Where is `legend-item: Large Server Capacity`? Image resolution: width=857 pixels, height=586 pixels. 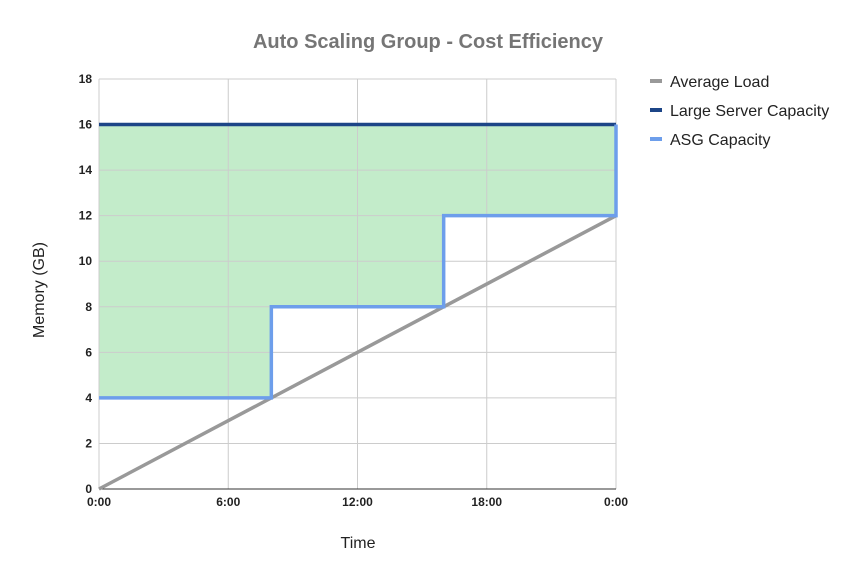
legend-item: Large Server Capacity is located at coordinates (739, 111).